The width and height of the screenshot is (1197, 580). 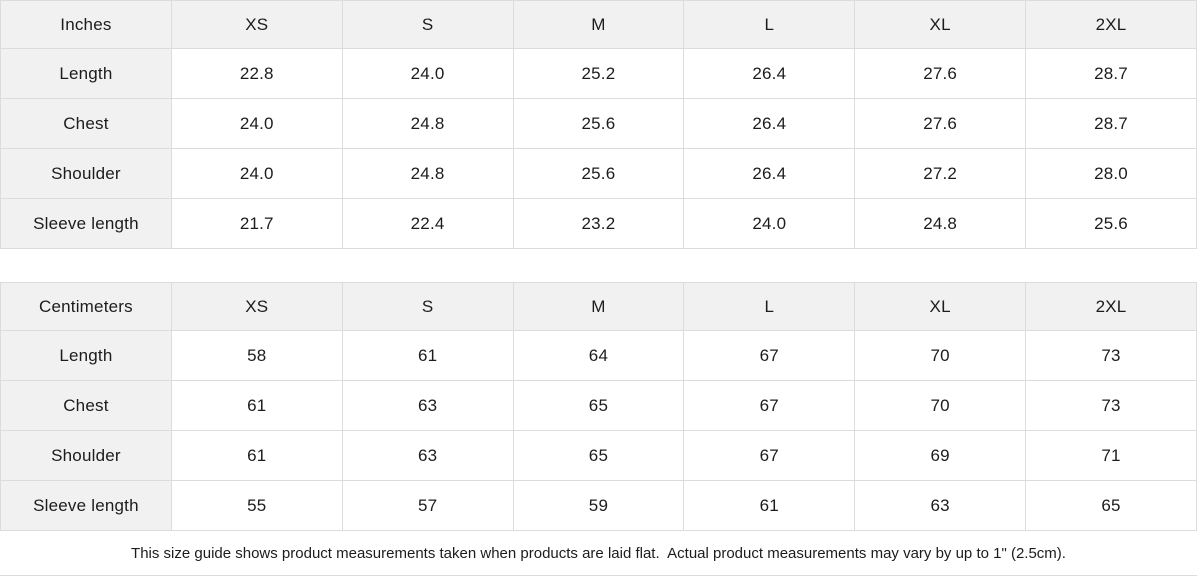 I want to click on cell-value: 28.0, so click(x=1111, y=173).